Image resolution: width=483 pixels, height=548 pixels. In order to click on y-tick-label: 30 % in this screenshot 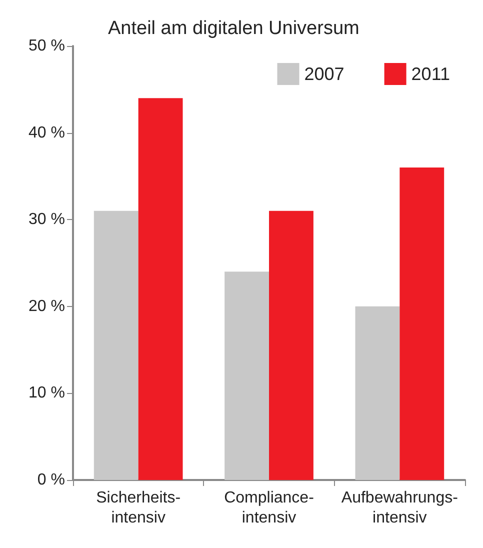, I will do `click(46, 219)`.